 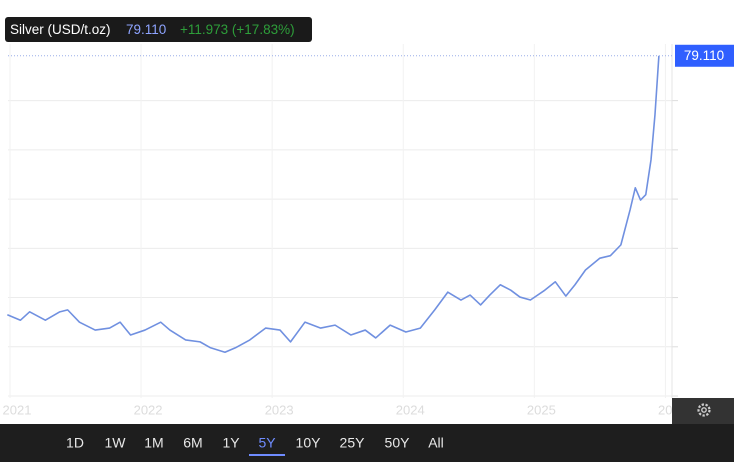 I want to click on x-axis: 2021 2022 2023 2024 2025 2026, so click(x=345, y=409).